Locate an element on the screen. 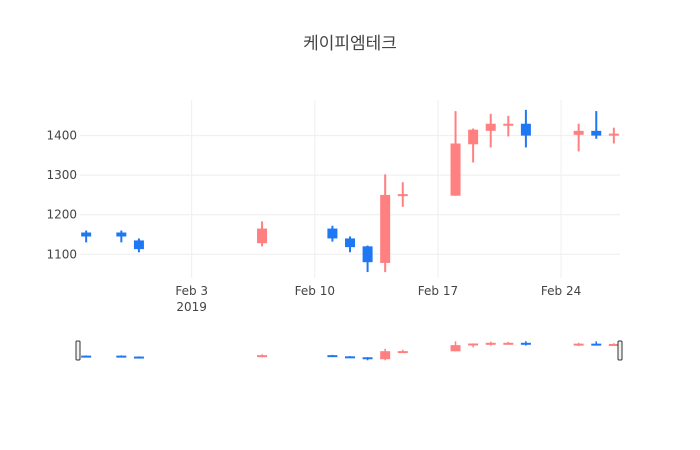 The width and height of the screenshot is (700, 450). y-tick-label: 1300 is located at coordinates (61, 175).